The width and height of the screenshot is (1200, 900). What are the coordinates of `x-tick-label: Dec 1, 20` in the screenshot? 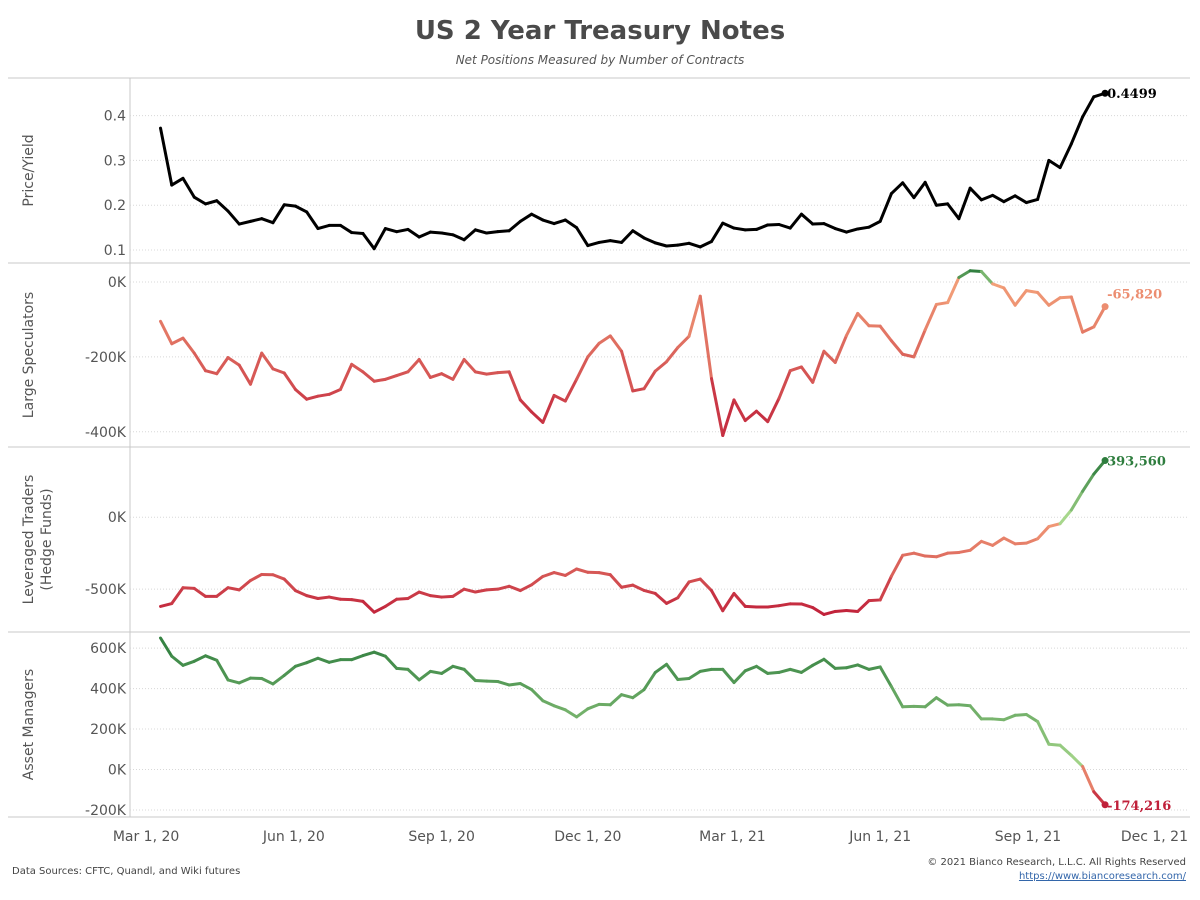 It's located at (587, 837).